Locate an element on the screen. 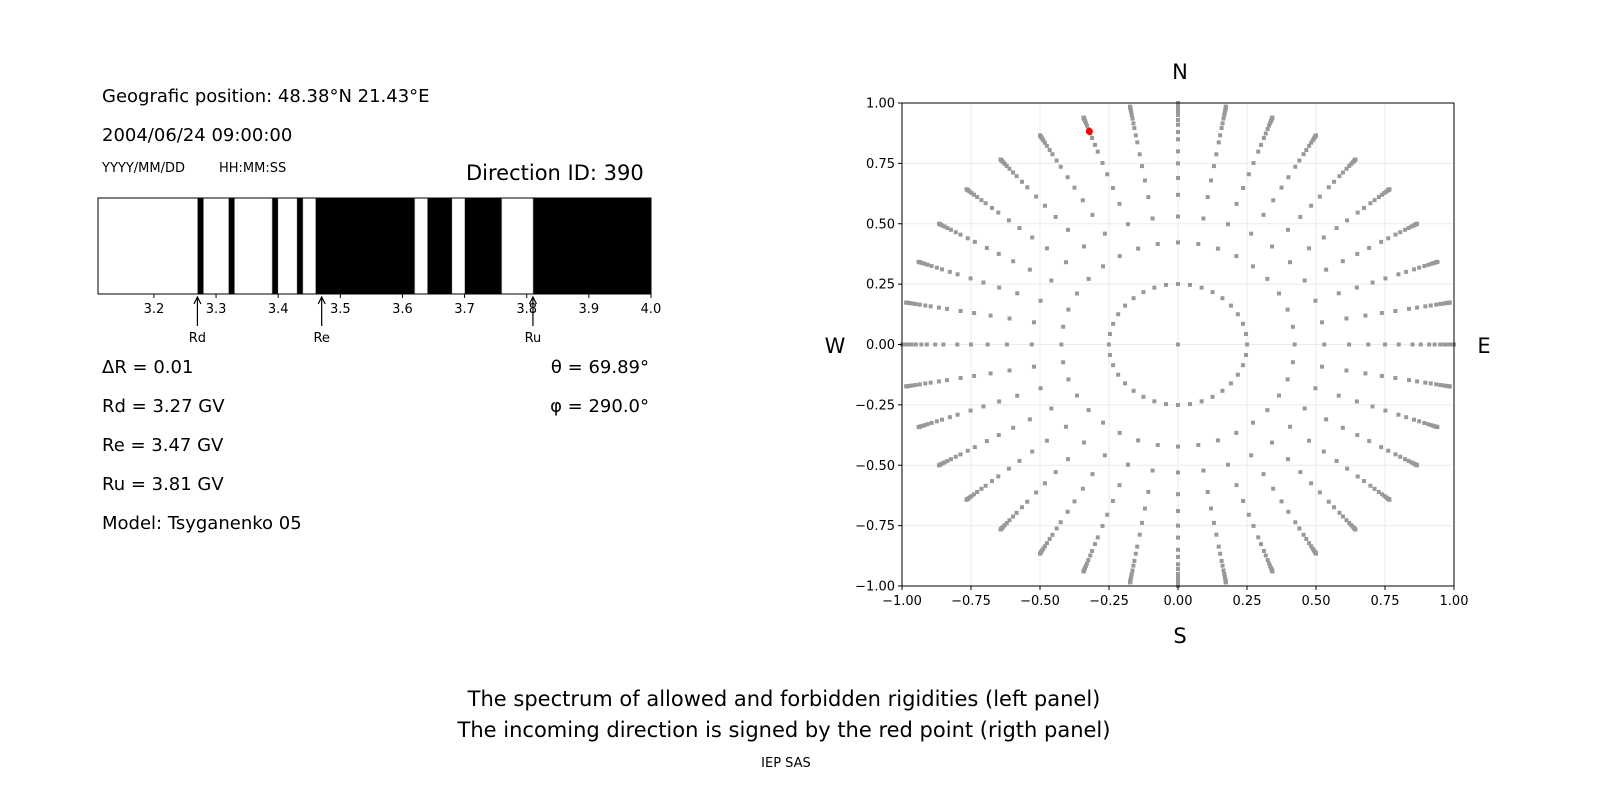  y-tick-label: −1.00 is located at coordinates (875, 587).